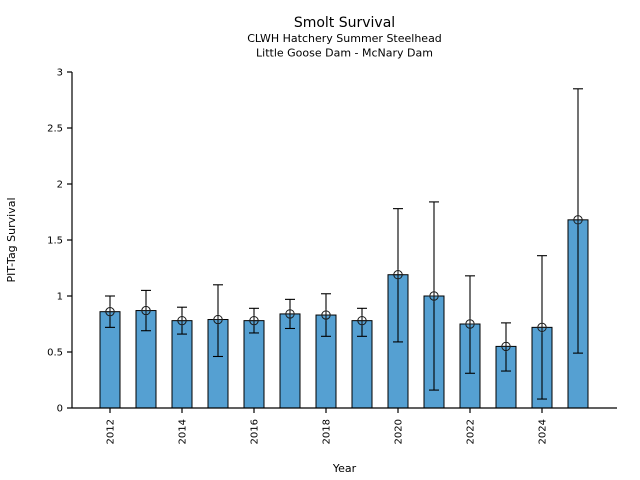 The image size is (640, 480). Describe the element at coordinates (55, 129) in the screenshot. I see `y-tick-label: 2.5` at that location.